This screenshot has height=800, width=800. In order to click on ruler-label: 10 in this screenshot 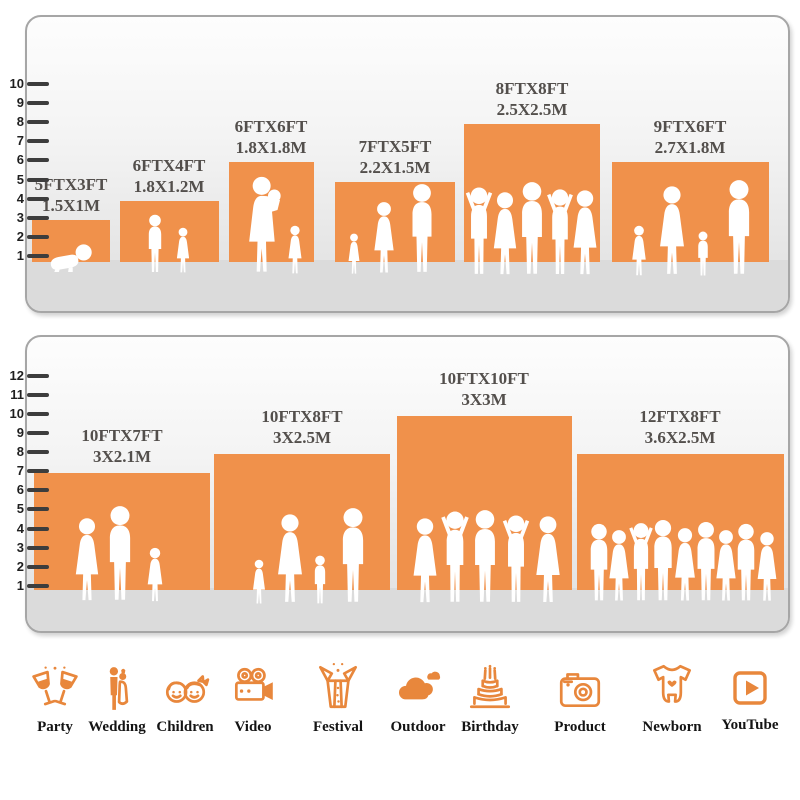, I will do `click(16, 413)`.